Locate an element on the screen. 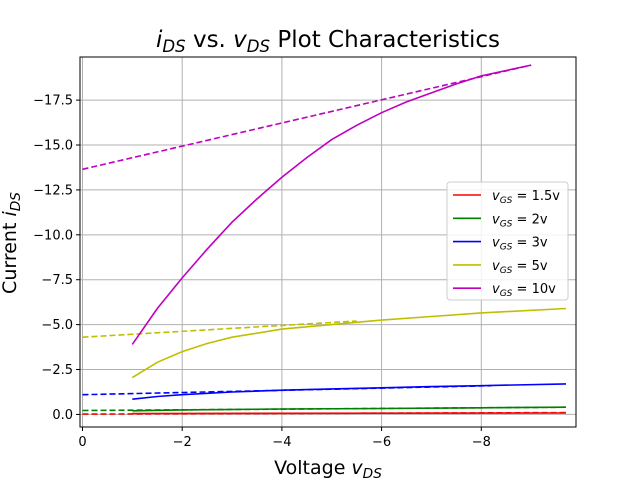 The image size is (640, 480). legend-entry: vGS = 3v is located at coordinates (520, 244).